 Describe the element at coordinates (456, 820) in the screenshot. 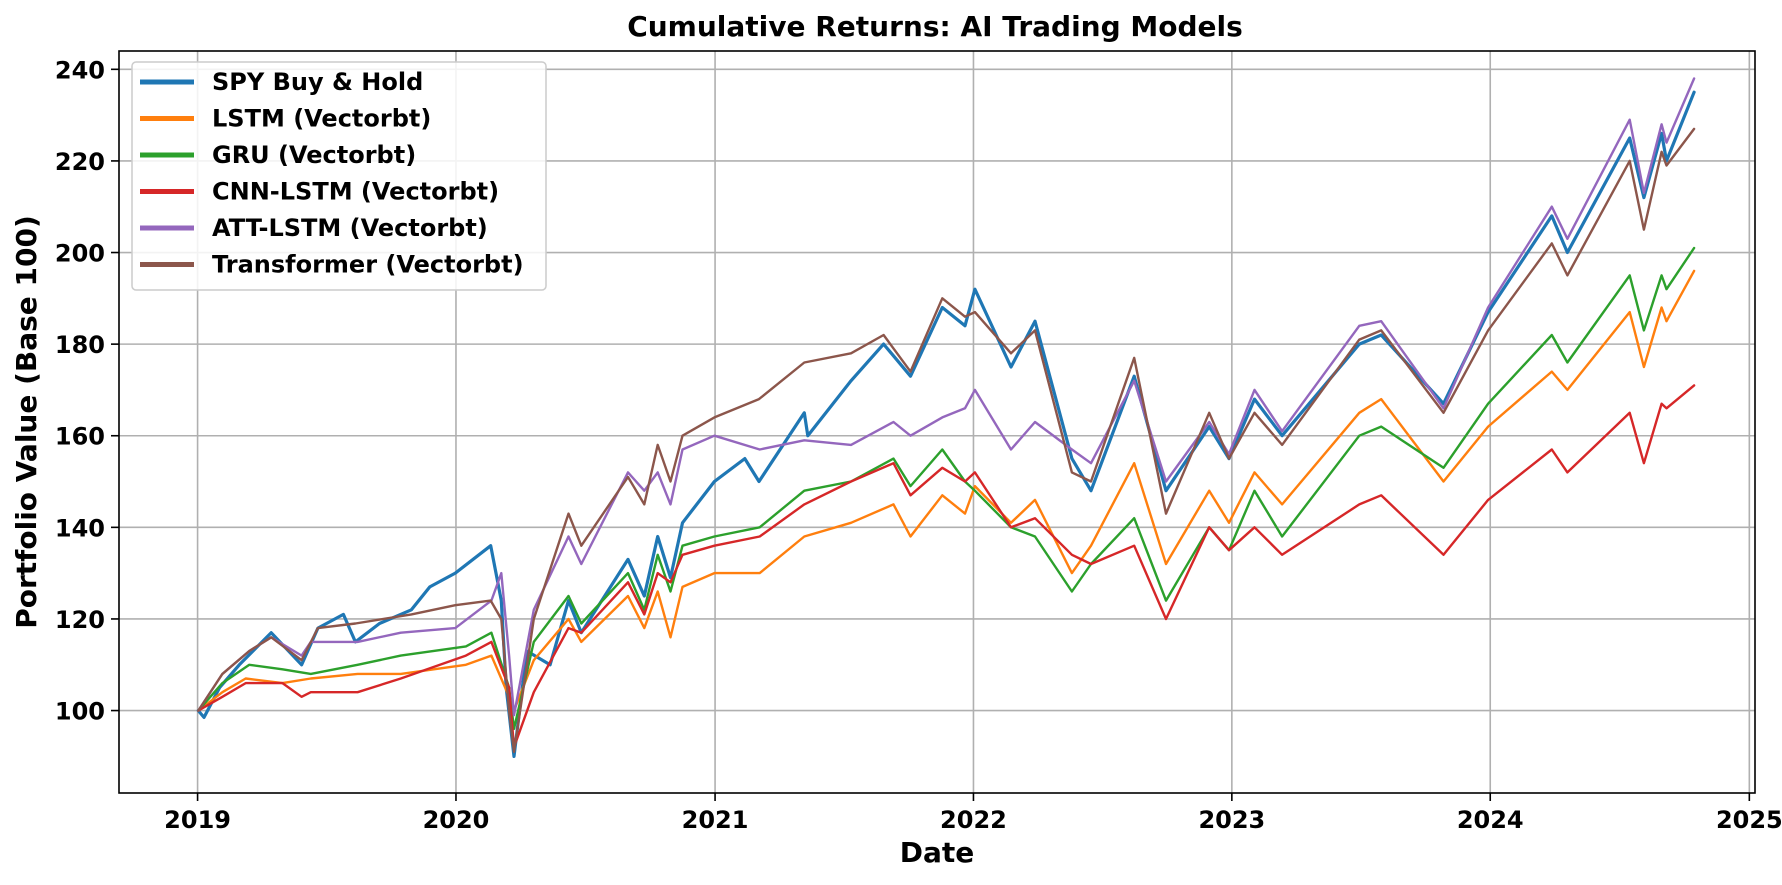

I see `x-tick-label: 2020` at that location.